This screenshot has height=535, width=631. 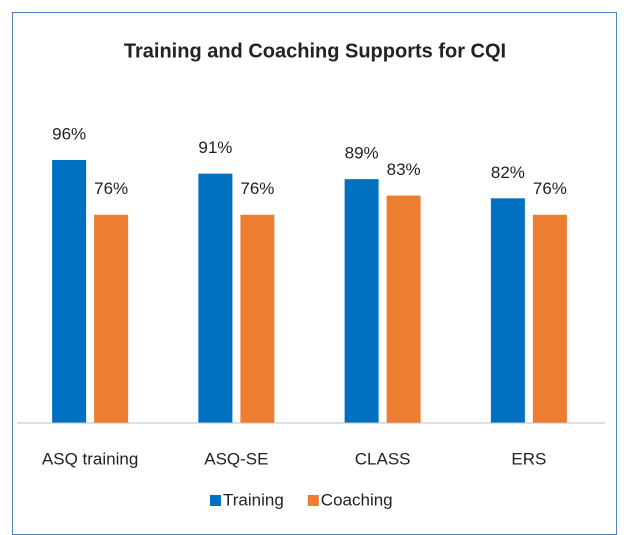 I want to click on x-tick-label: ASQ training, so click(x=90, y=458).